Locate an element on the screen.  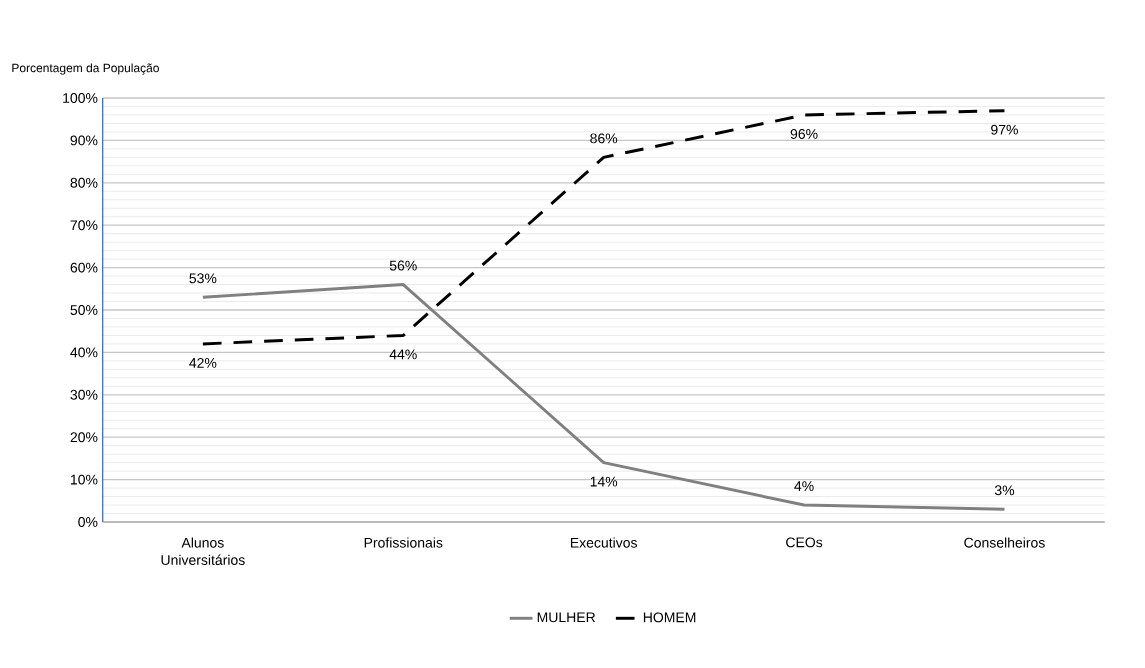
data-label: 3% is located at coordinates (1004, 490).